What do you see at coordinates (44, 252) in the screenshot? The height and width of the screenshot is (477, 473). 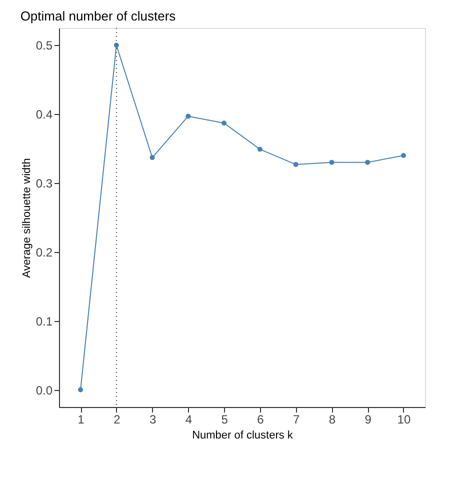 I see `y-tick-label: 0.2` at bounding box center [44, 252].